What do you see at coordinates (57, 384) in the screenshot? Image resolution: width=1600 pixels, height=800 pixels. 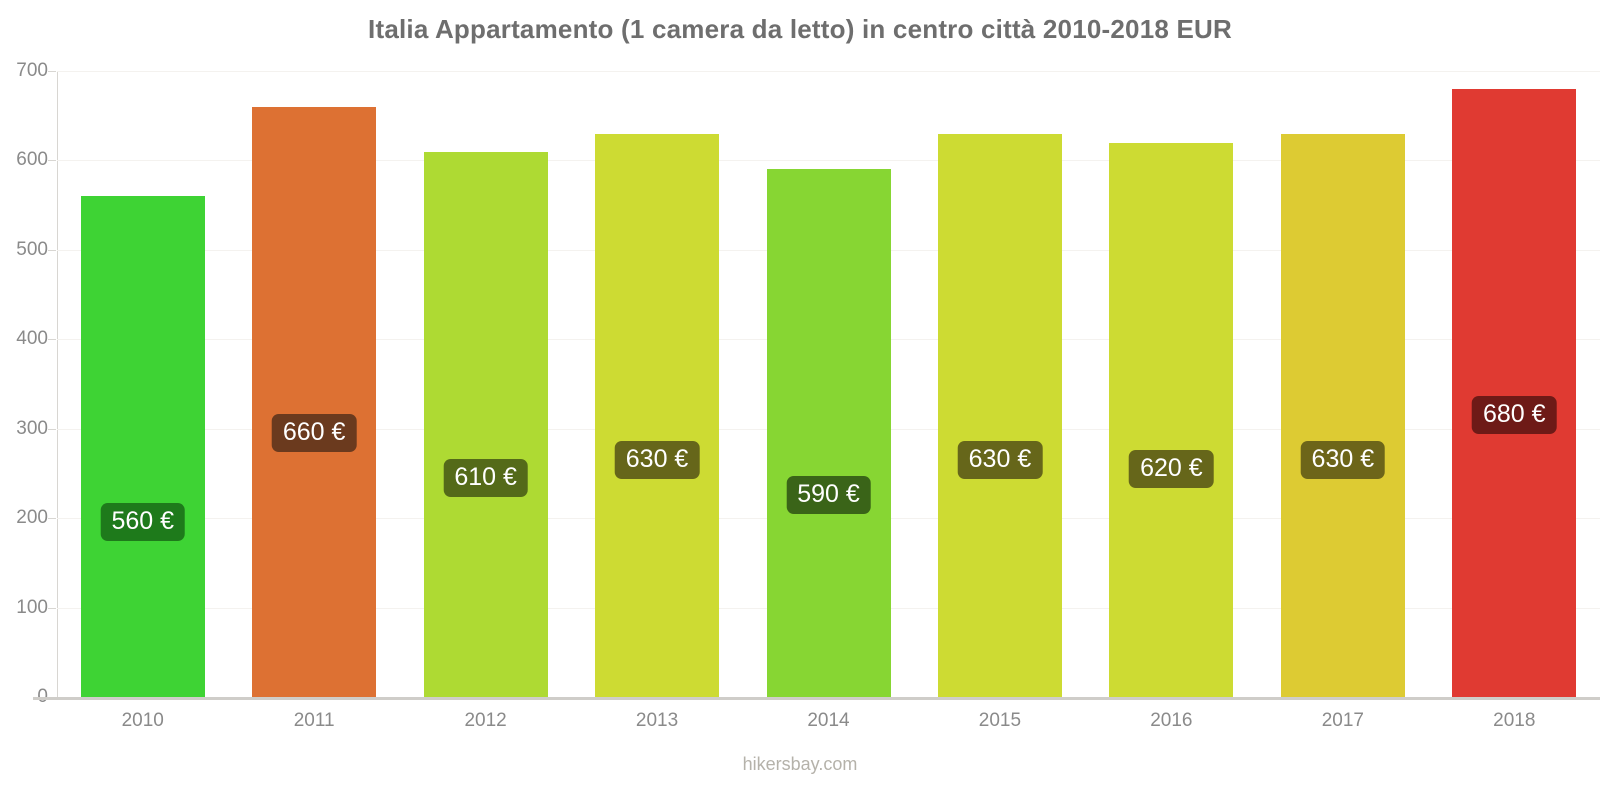 I see `y-axis-line` at bounding box center [57, 384].